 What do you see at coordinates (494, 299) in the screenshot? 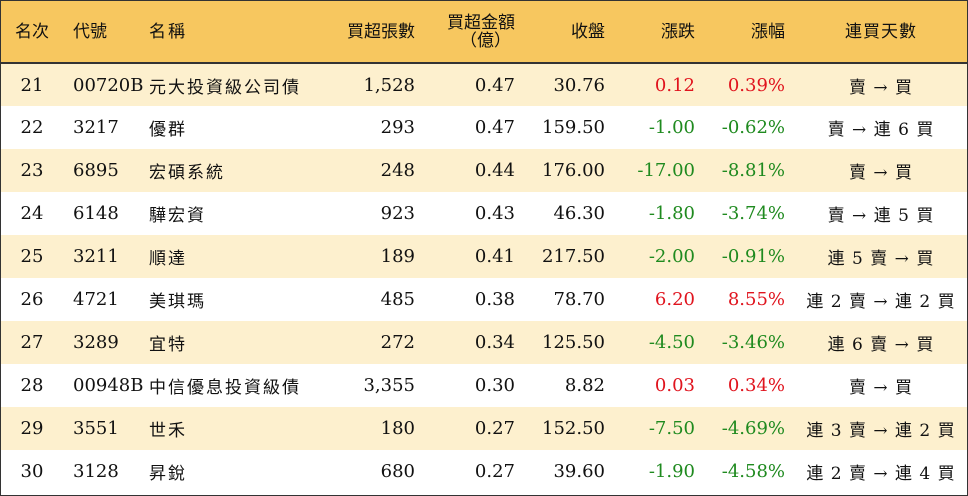
I see `cell-net-buy-amount: 0.38` at bounding box center [494, 299].